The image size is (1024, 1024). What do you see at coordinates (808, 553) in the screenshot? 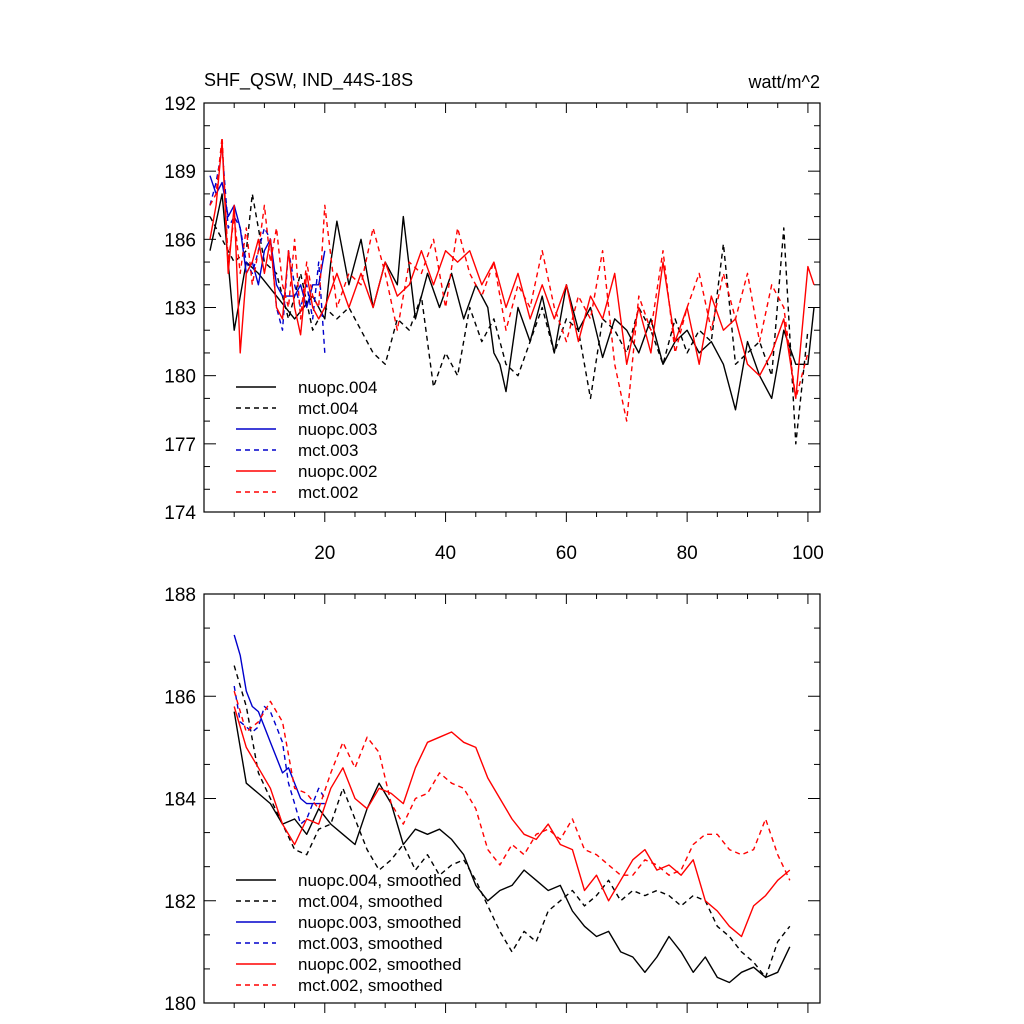
I see `x-tick-label: 100` at bounding box center [808, 553].